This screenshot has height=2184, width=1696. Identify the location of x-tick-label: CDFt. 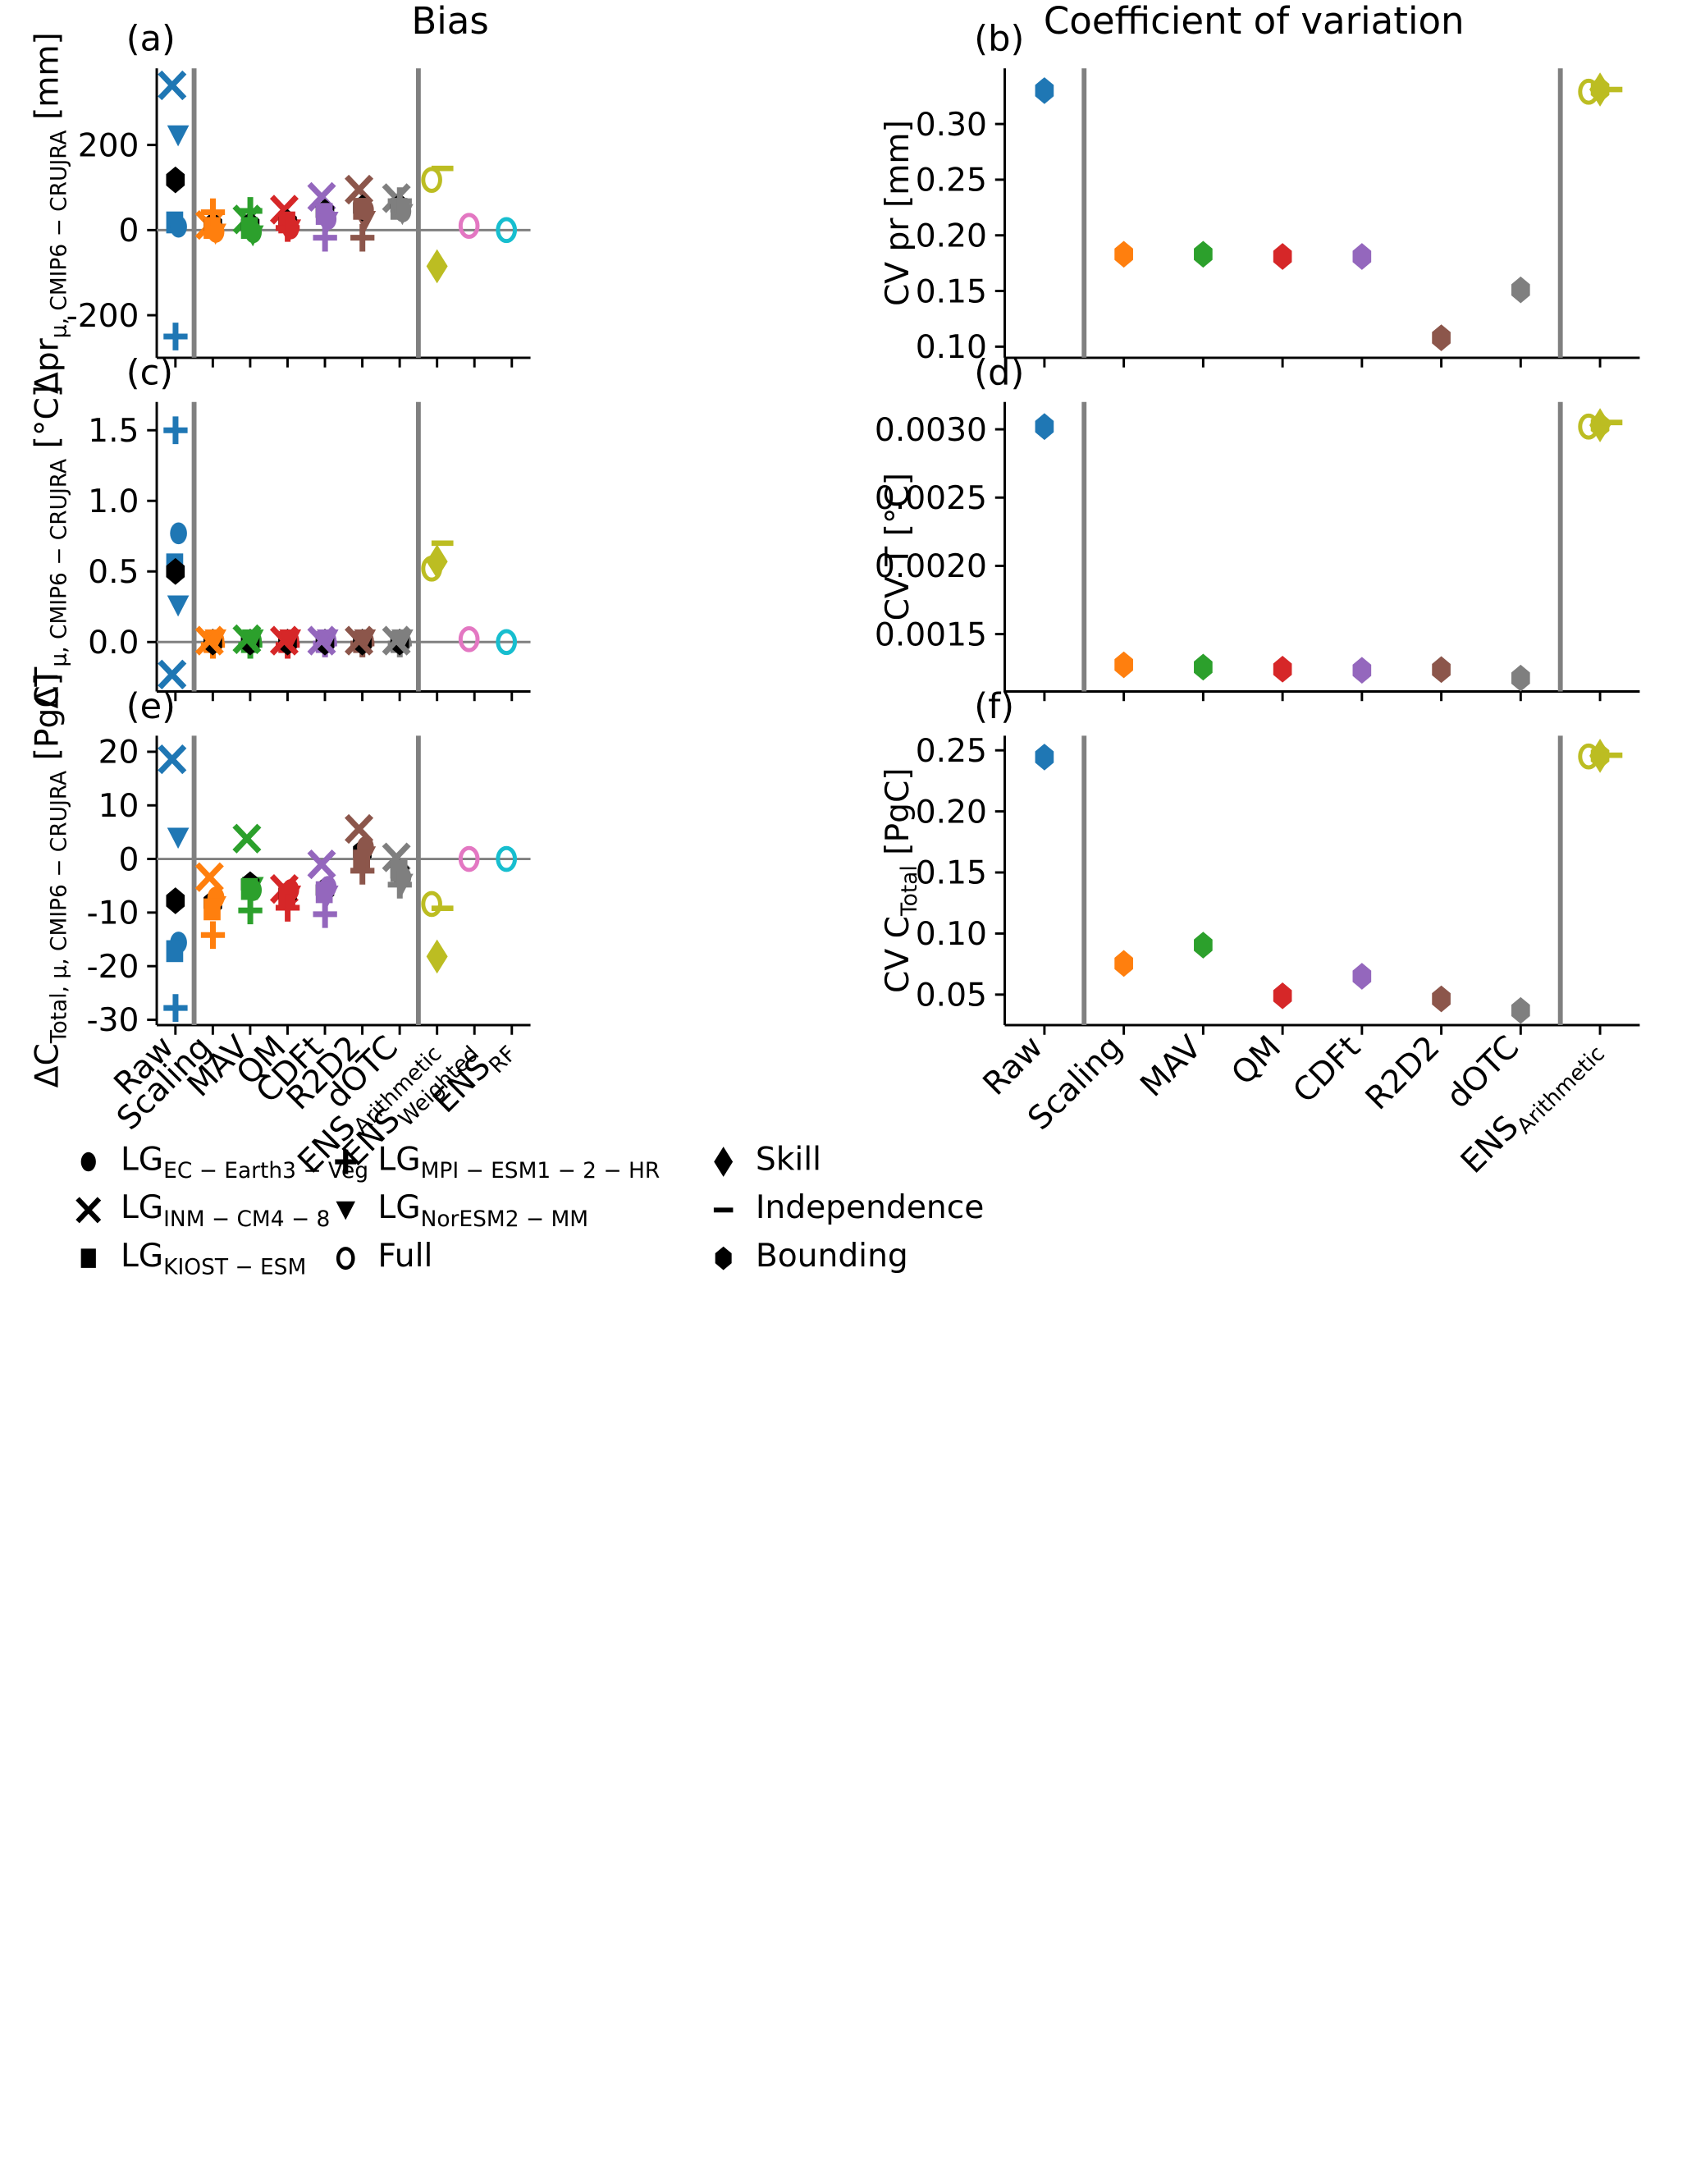
(1327, 1069).